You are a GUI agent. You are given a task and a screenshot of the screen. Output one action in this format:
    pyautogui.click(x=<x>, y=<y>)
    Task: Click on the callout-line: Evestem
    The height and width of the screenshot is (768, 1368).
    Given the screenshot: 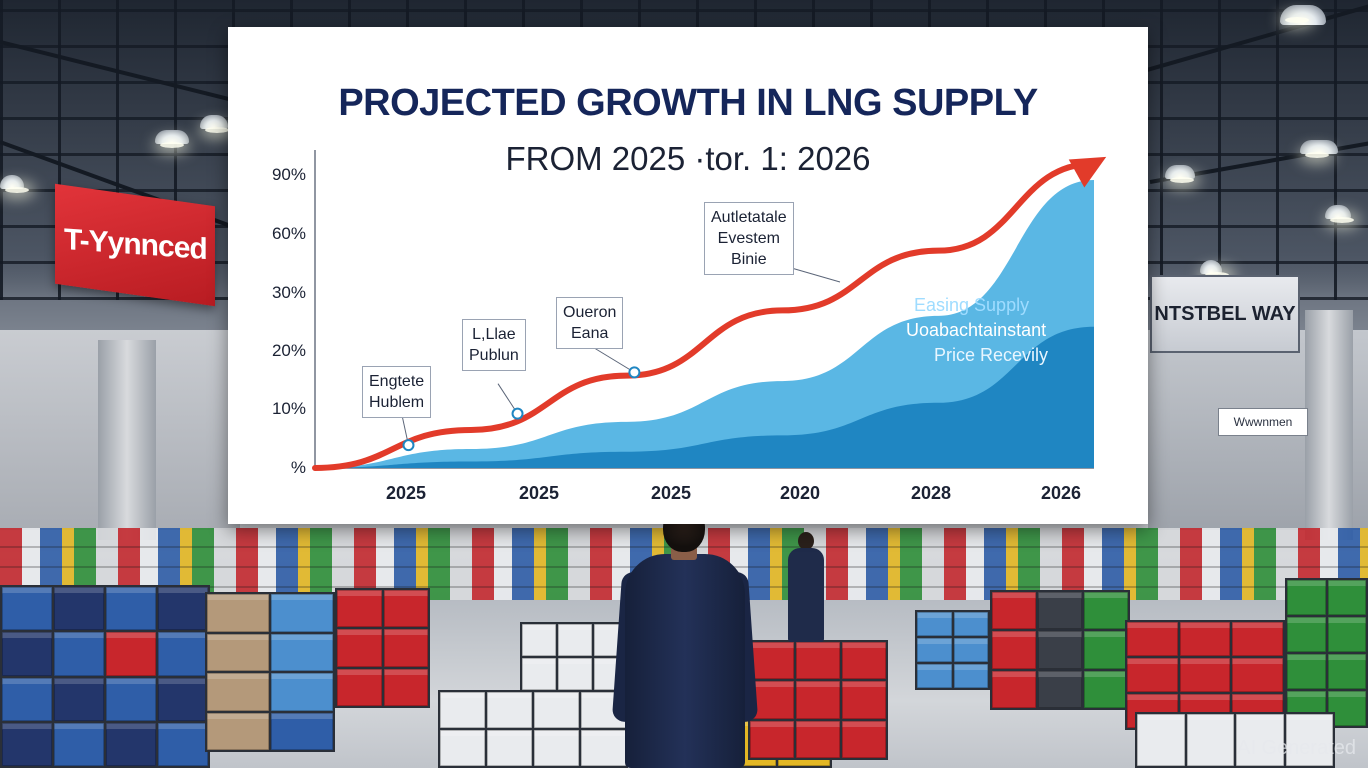 What is the action you would take?
    pyautogui.click(x=748, y=238)
    